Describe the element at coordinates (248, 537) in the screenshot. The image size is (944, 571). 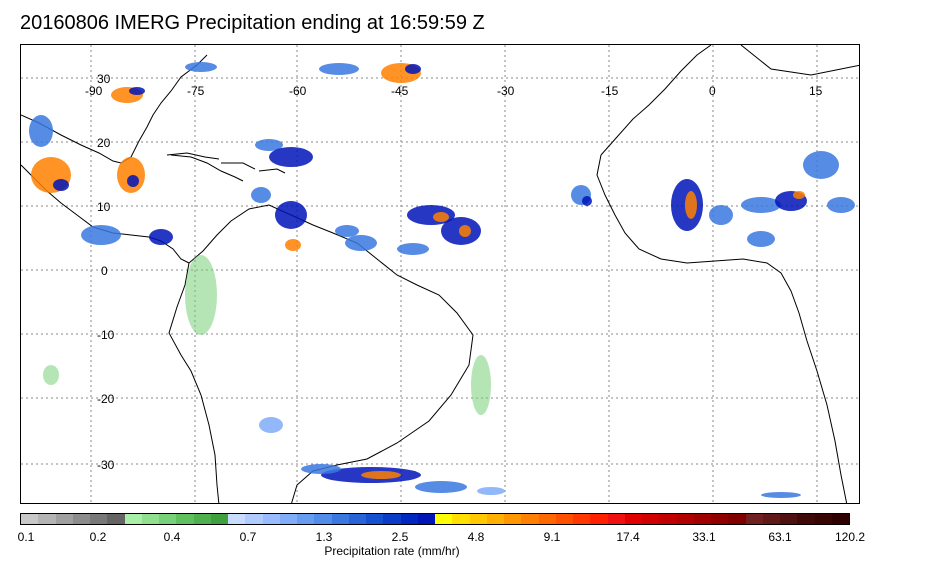
I see `colorbar-tick: 0.7` at that location.